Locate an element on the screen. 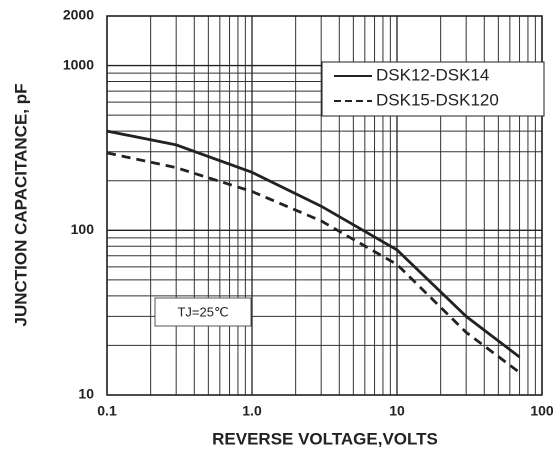 The image size is (555, 450). x-tick-label: 100 is located at coordinates (542, 411).